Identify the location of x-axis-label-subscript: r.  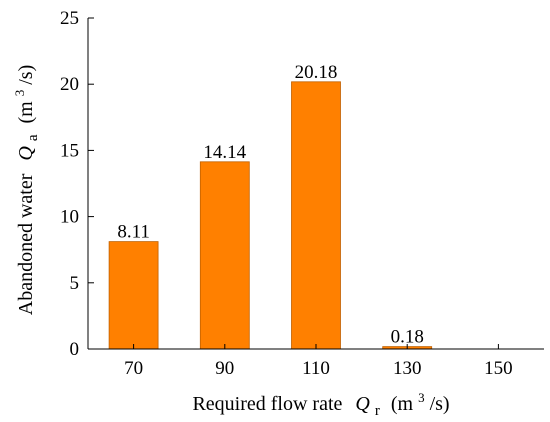
(377, 411).